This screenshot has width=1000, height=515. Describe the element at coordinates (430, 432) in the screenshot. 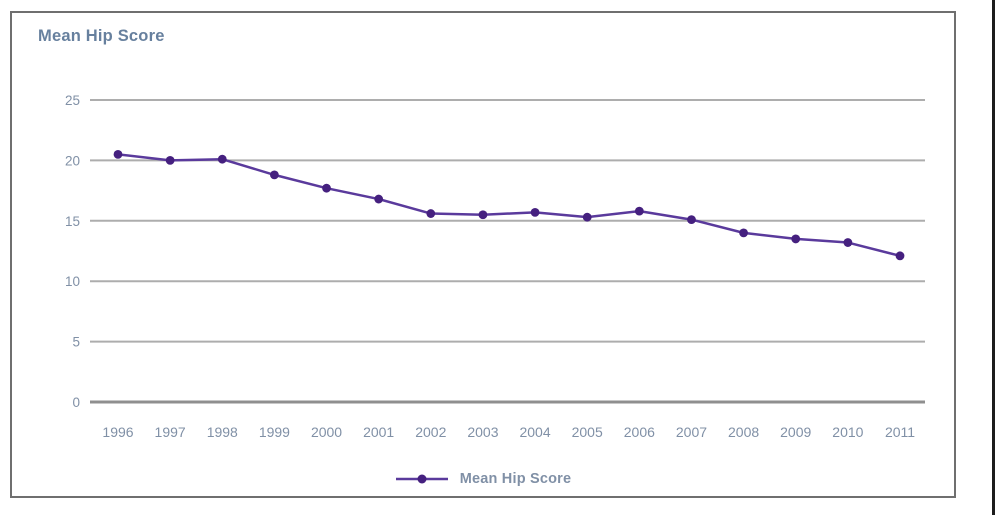

I see `x-tick-label: 2002` at that location.